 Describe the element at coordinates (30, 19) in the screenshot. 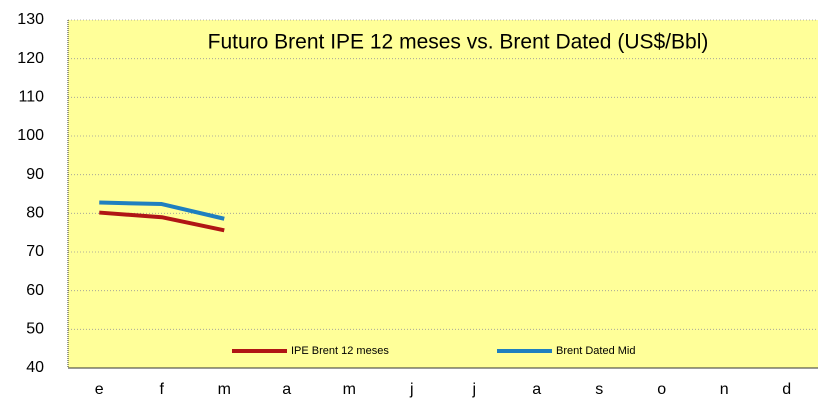

I see `y-tick-label: 130` at that location.